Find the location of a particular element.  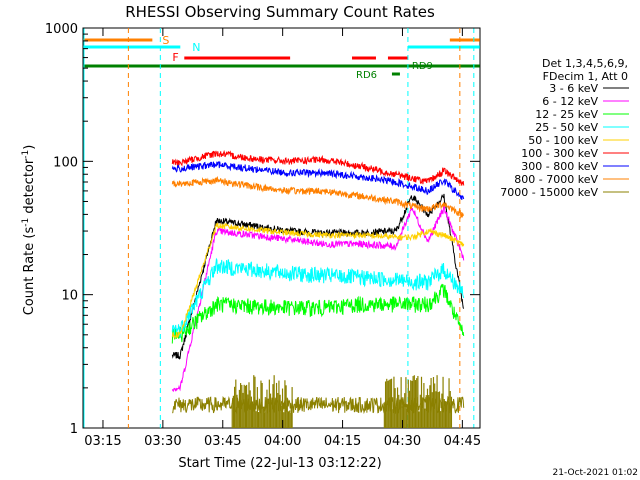

legend-label: 3 - 6 keV is located at coordinates (573, 88).